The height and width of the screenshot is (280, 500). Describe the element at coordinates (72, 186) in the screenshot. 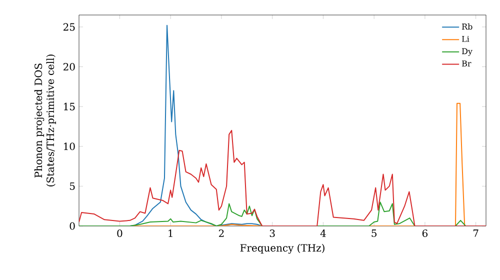

I see `y-tick-label: 5` at that location.